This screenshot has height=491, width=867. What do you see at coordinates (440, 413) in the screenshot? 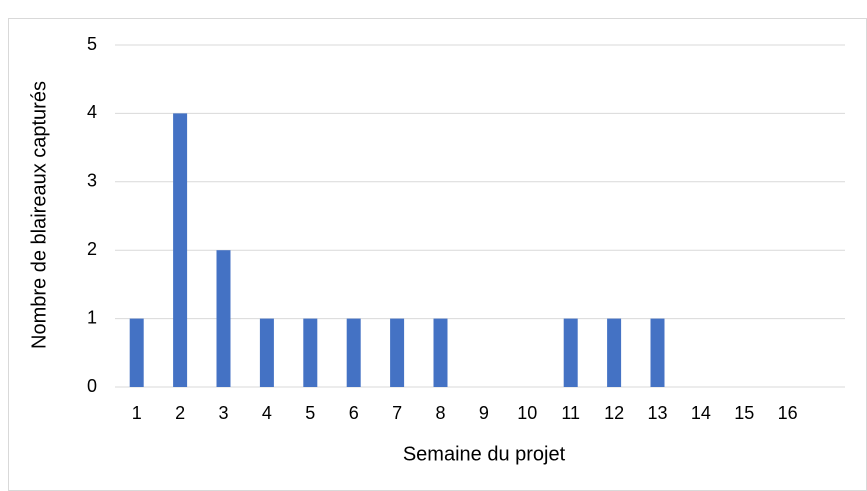
I see `x-tick-label: 8` at bounding box center [440, 413].